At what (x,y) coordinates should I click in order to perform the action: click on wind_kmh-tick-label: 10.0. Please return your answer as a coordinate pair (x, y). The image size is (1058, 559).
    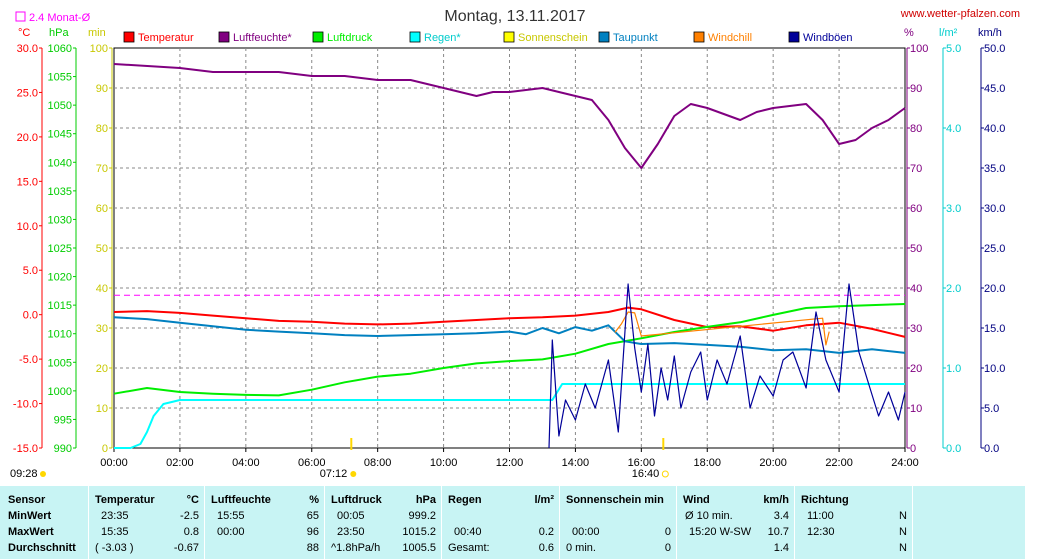
    Looking at the image, I should click on (994, 369).